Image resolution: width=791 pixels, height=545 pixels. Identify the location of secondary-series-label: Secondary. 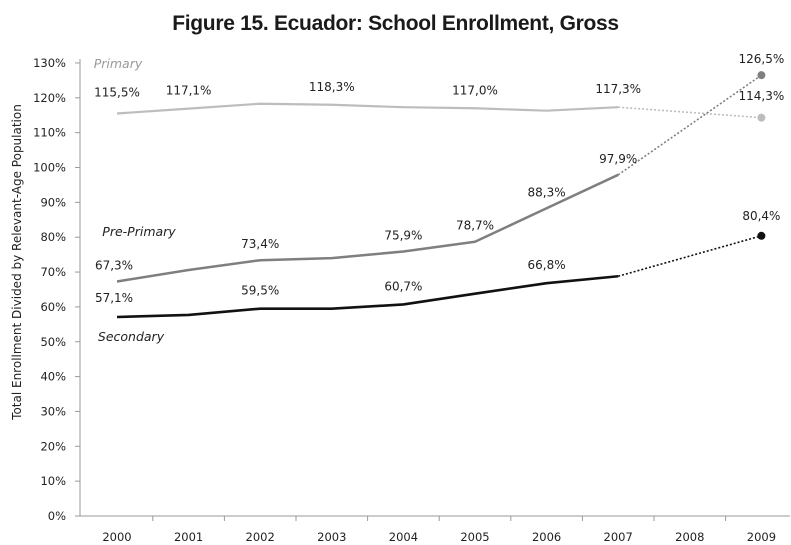
(131, 336).